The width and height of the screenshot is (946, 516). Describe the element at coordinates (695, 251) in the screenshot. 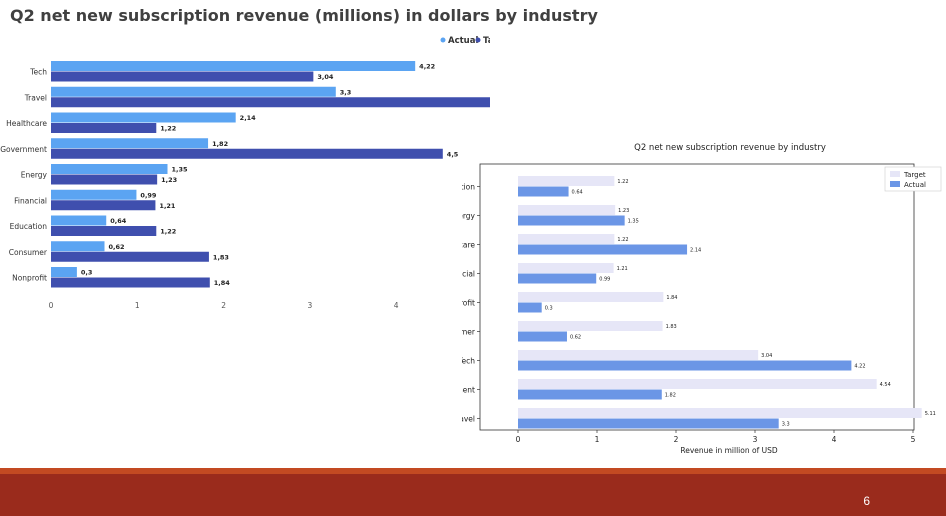

I see `data-label: 2.14` at that location.